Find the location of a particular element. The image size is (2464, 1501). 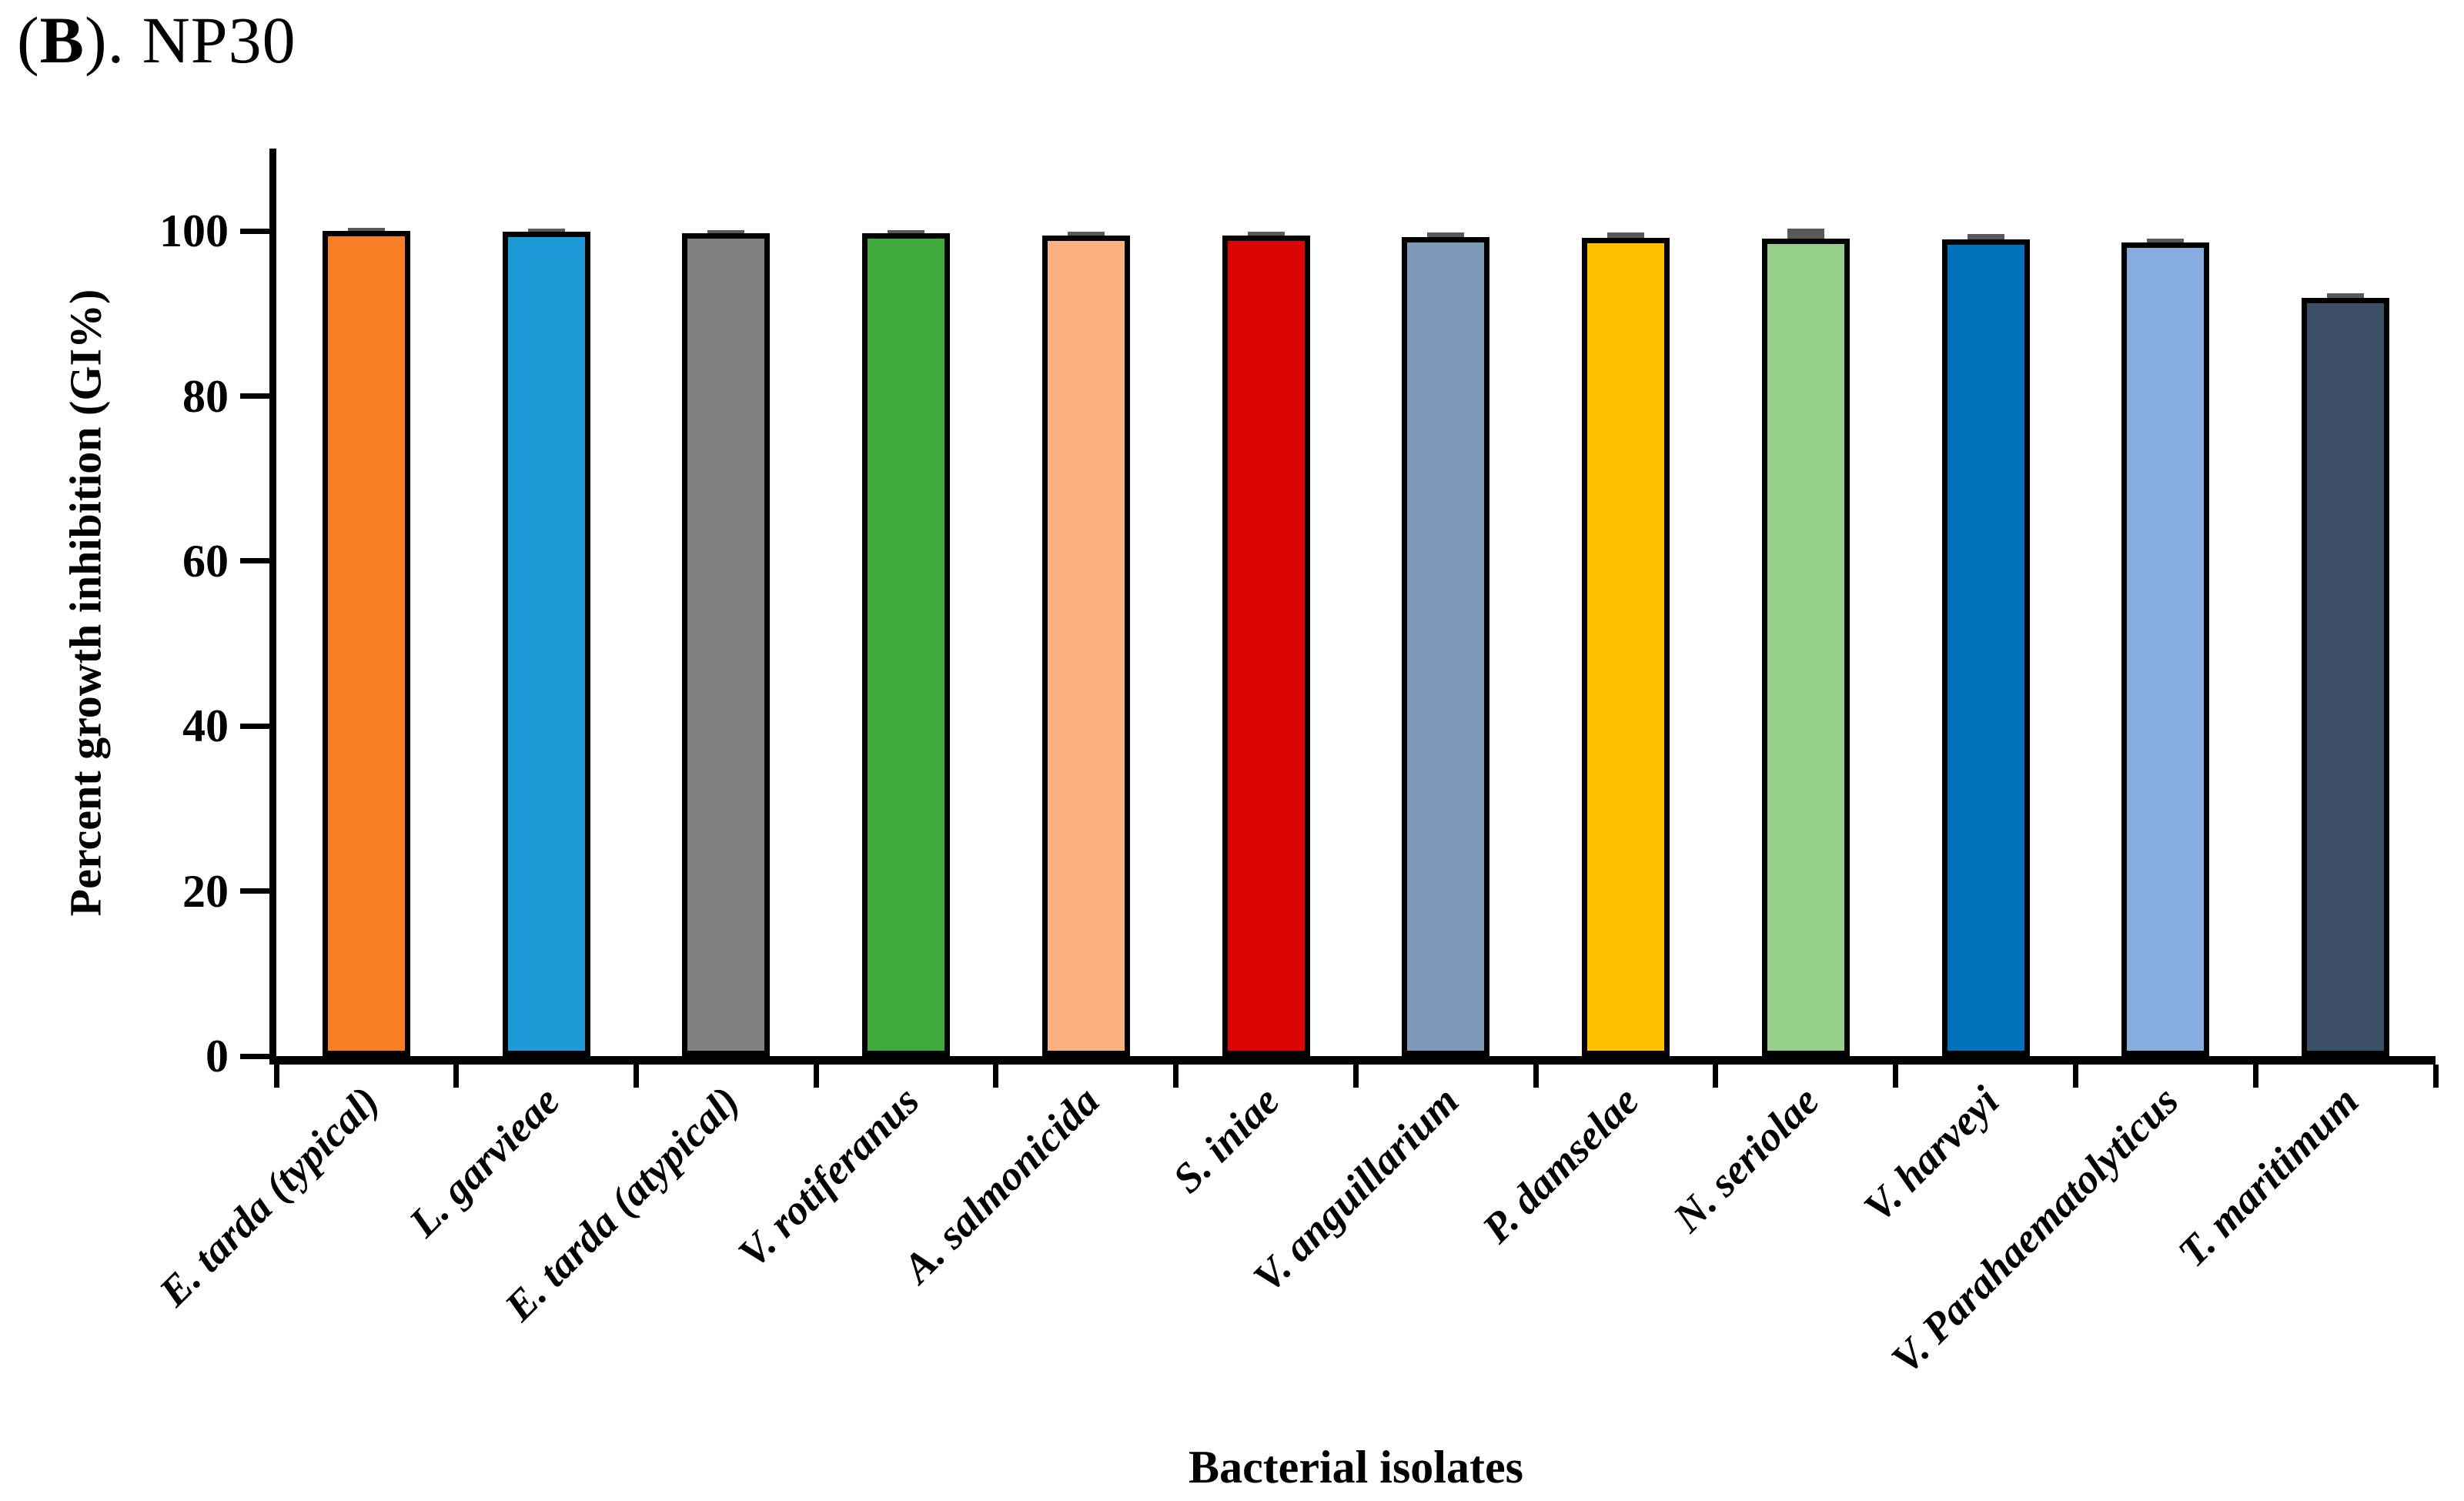

y-axis-title: Percent growth inhibition (GI%) is located at coordinates (85, 602).